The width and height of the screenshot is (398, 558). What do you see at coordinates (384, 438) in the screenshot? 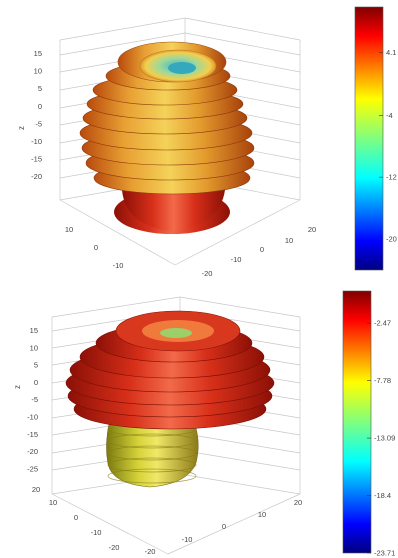
I see `colorbar-tick-label: -13.09` at bounding box center [384, 438].